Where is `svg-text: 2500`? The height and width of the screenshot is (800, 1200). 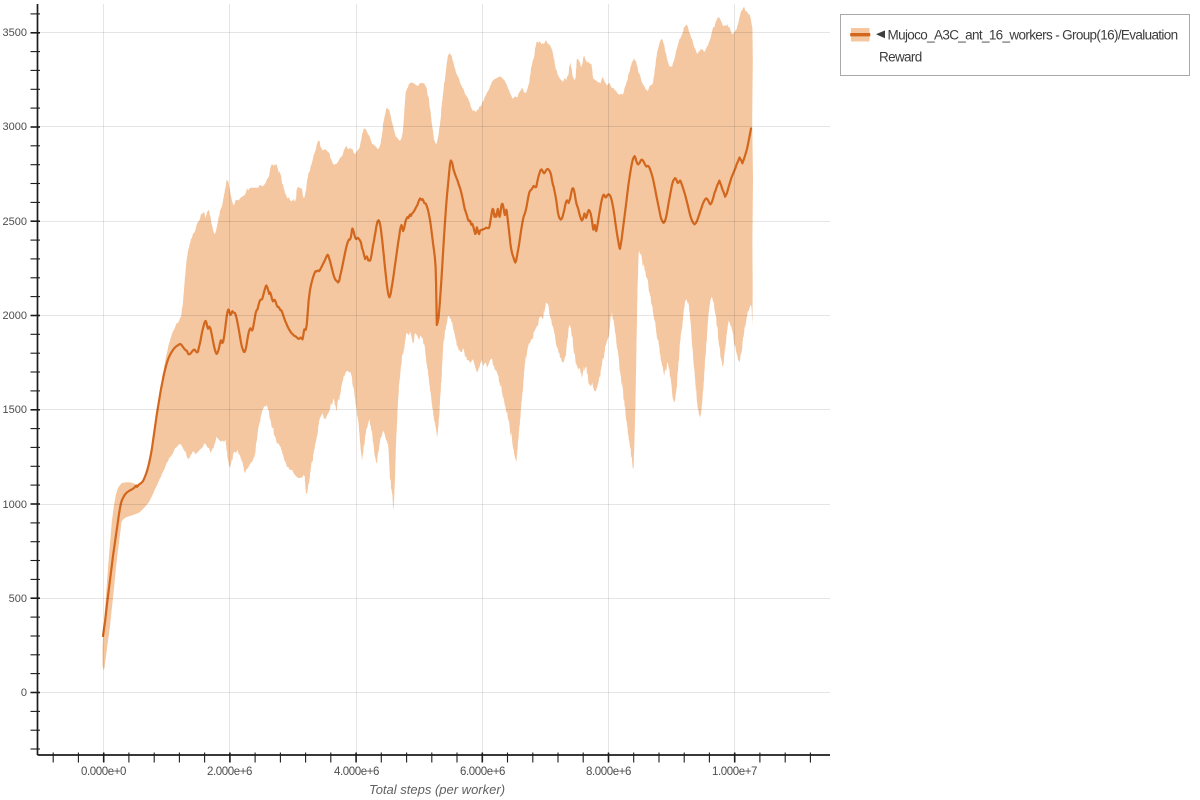 svg-text: 2500 is located at coordinates (15, 222).